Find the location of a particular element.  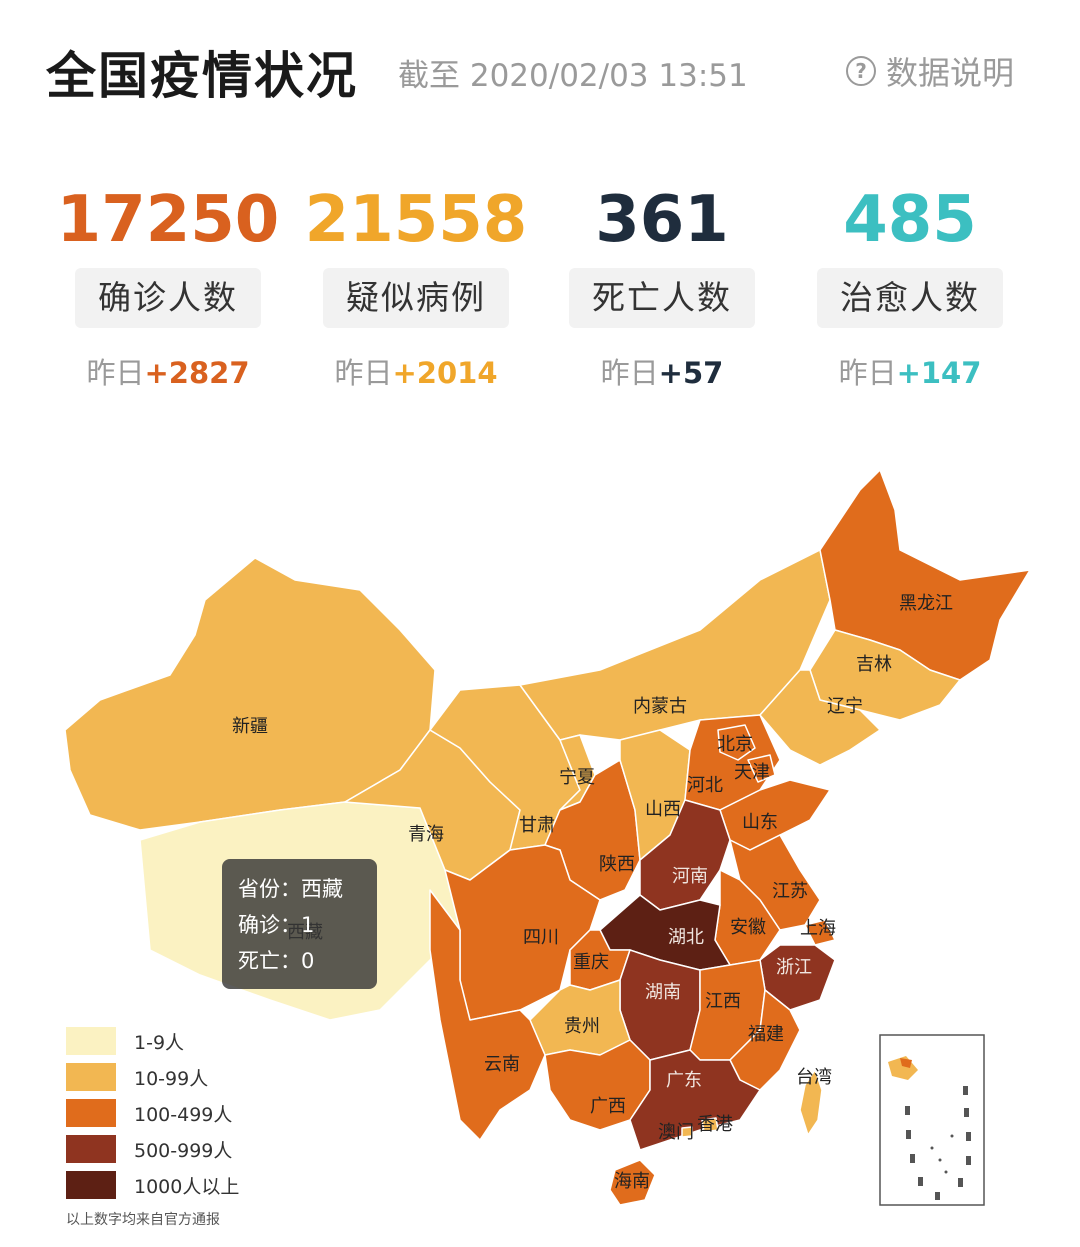

stat-confirmed-label: 确诊人数 is located at coordinates (168, 298).